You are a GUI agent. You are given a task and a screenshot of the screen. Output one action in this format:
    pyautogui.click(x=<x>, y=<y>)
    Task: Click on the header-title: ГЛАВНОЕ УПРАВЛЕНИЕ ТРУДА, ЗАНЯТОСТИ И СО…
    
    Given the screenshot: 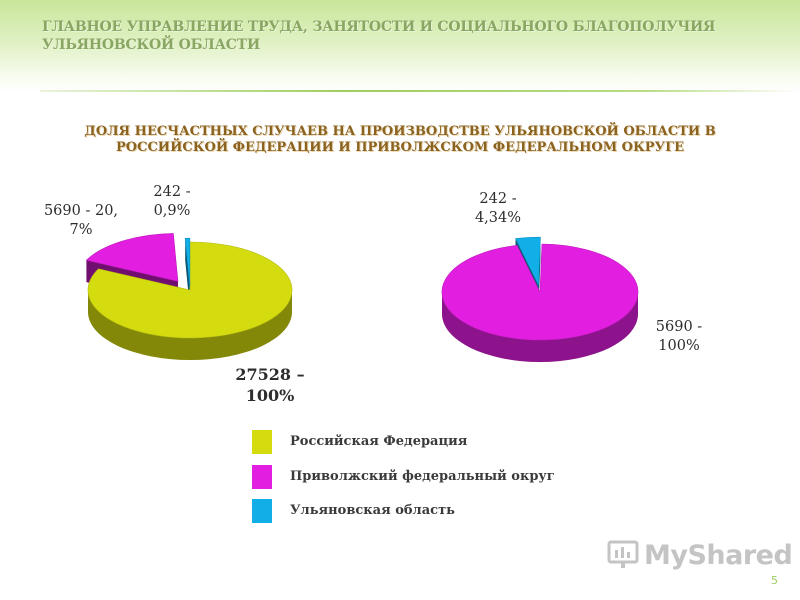 What is the action you would take?
    pyautogui.click(x=379, y=36)
    